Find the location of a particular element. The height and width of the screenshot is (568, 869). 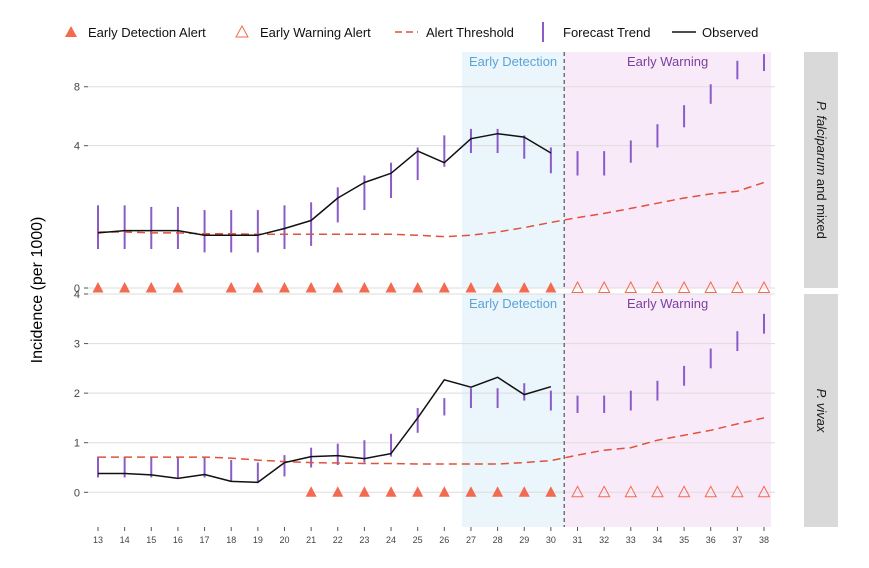

x-tick-label: 21 is located at coordinates (311, 540).